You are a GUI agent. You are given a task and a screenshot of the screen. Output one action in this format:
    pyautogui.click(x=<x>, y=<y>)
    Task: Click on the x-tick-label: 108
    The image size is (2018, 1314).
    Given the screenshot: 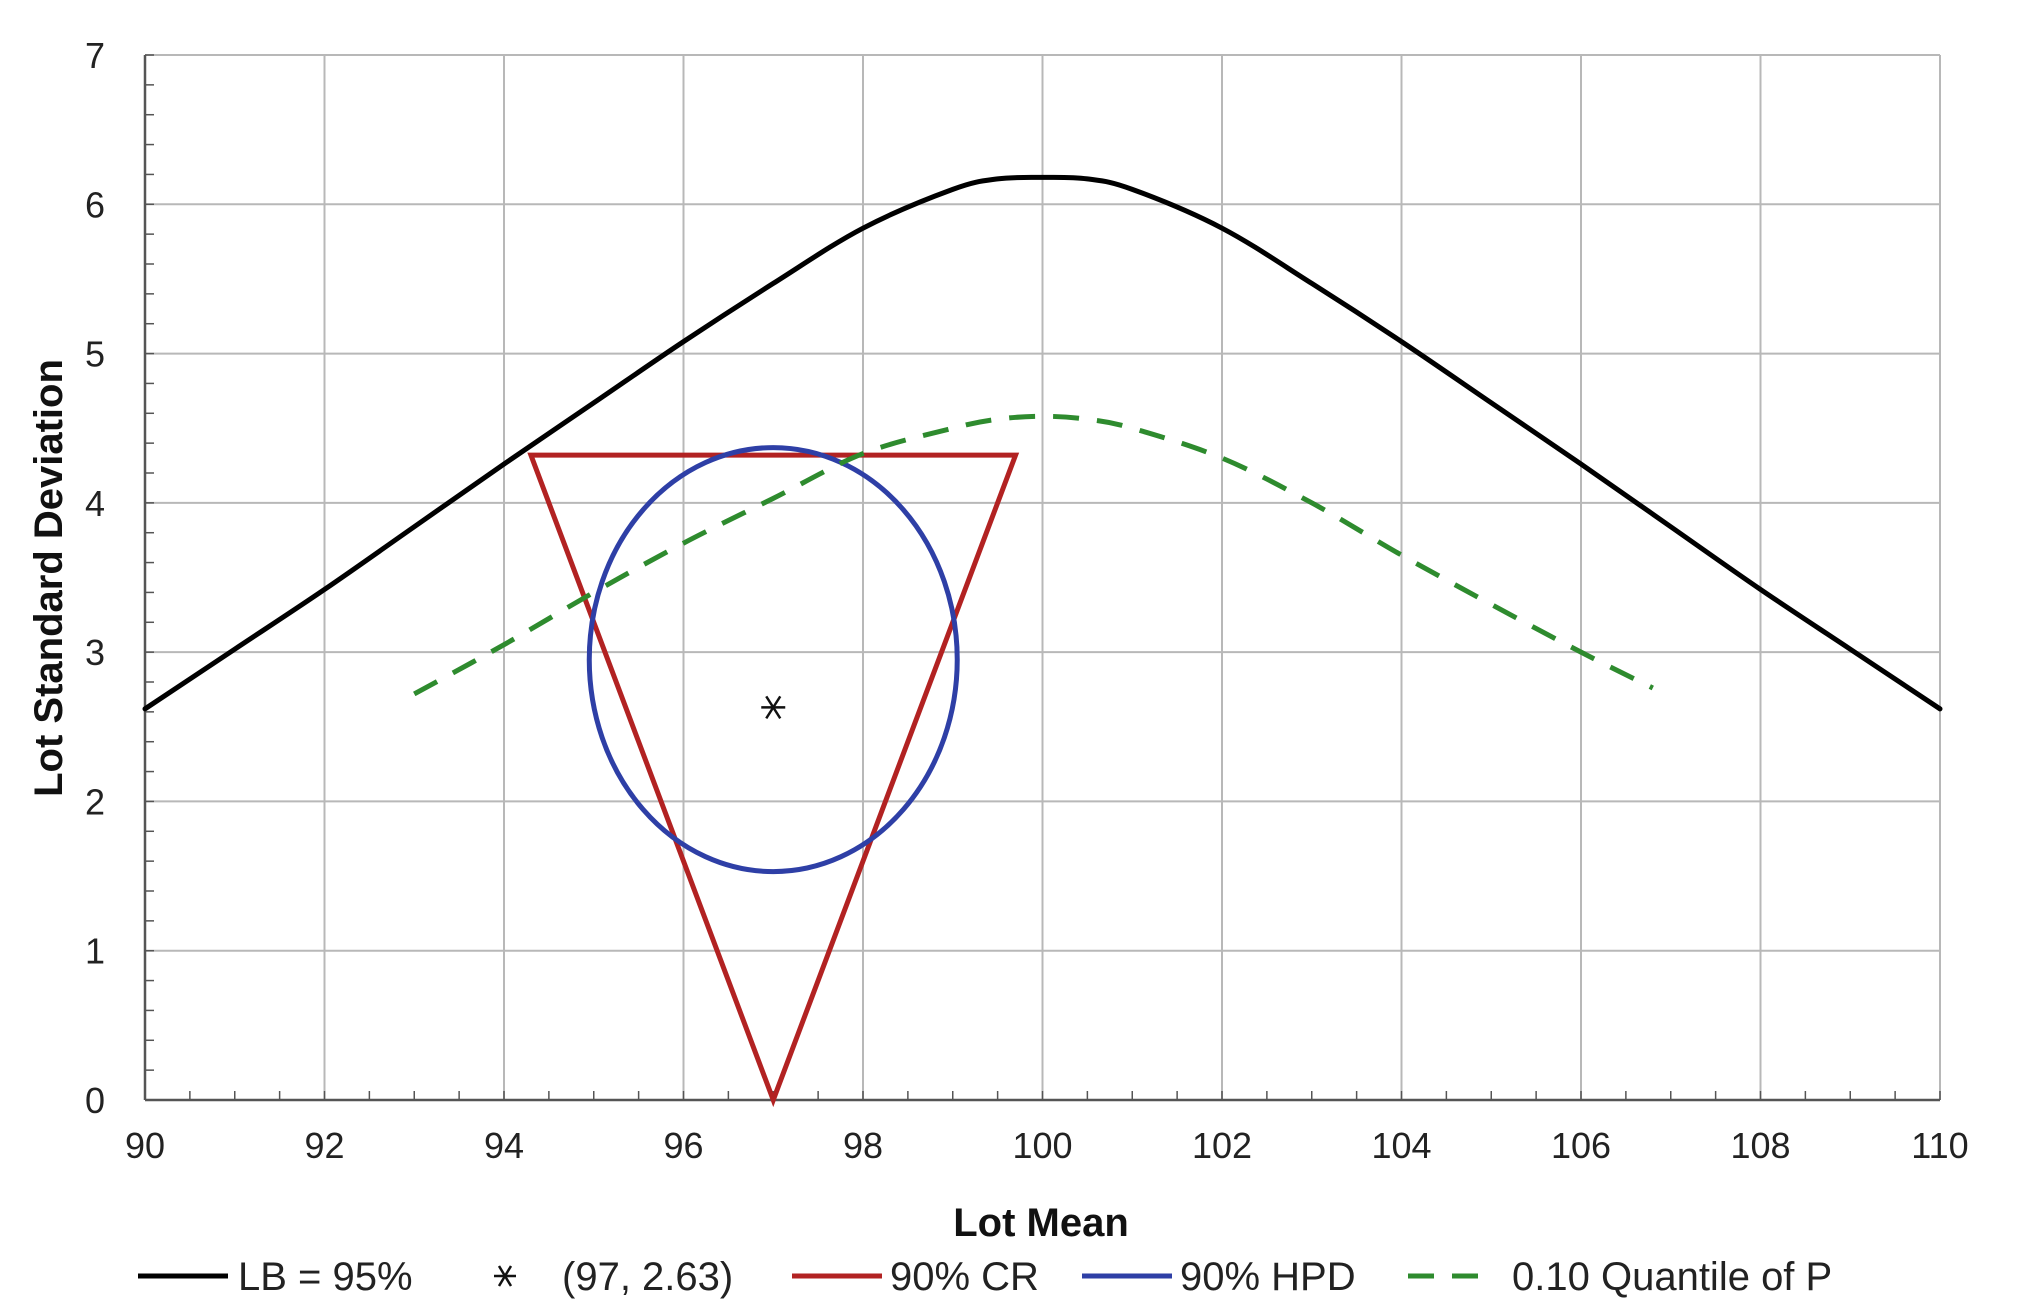 What is the action you would take?
    pyautogui.click(x=1760, y=1145)
    